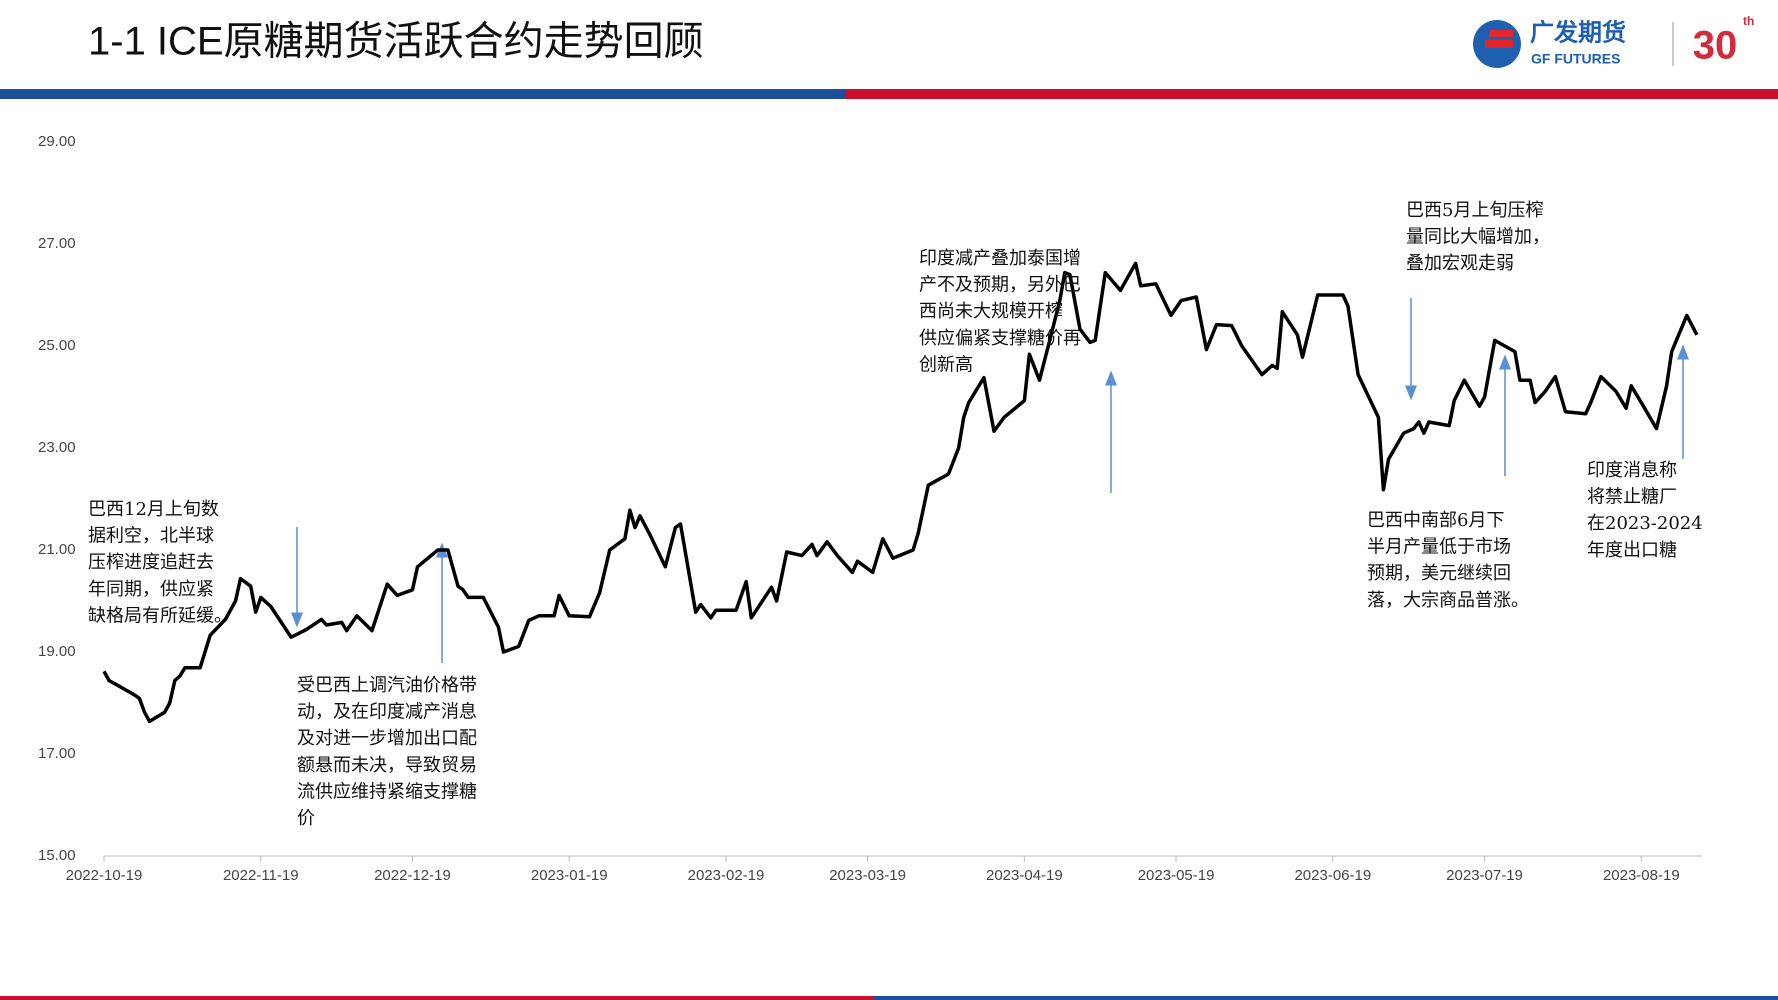 The image size is (1778, 1000). Describe the element at coordinates (991, 311) in the screenshot. I see `annotation-line: 西尚未大规模开榨` at that location.